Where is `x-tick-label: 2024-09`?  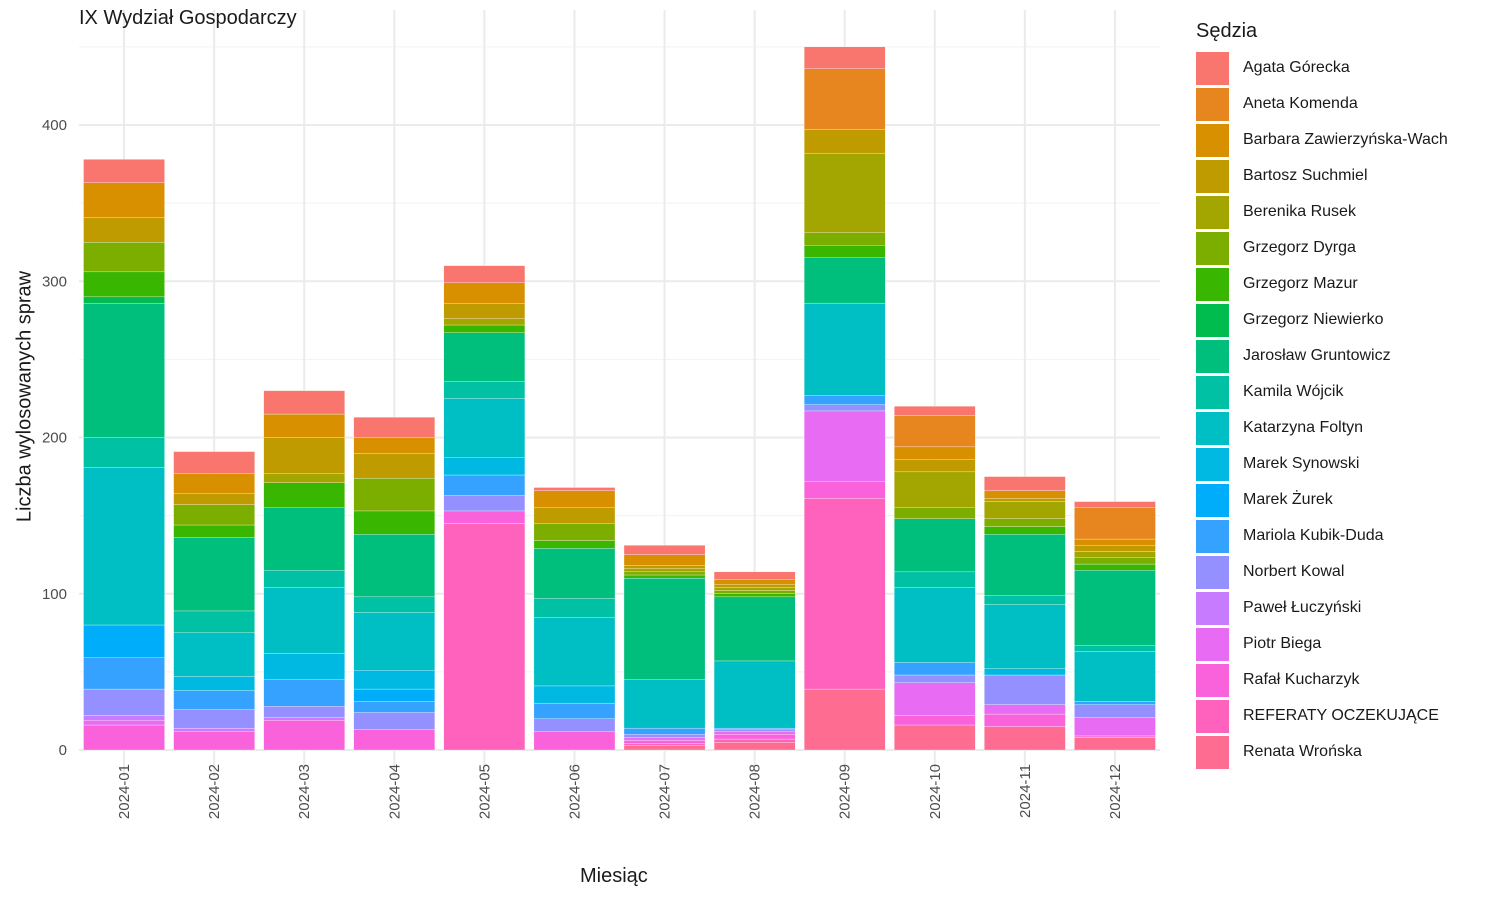
x-tick-label: 2024-09 is located at coordinates (845, 791).